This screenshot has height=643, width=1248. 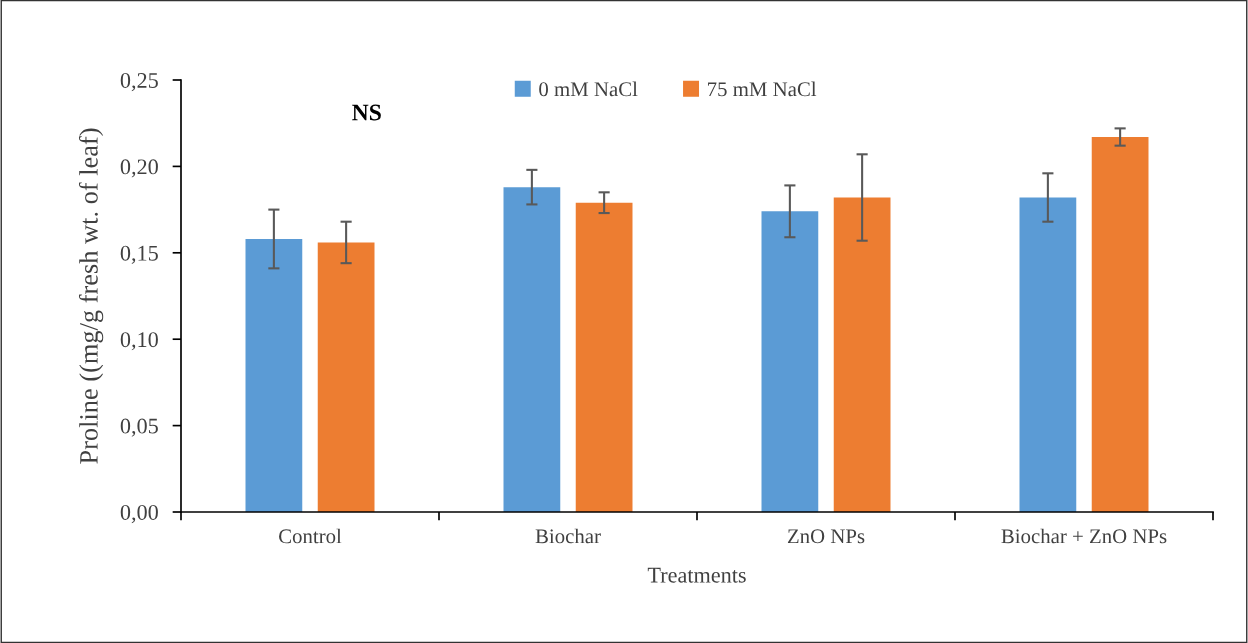 I want to click on legend-label: 75 mM NaCl, so click(x=762, y=89).